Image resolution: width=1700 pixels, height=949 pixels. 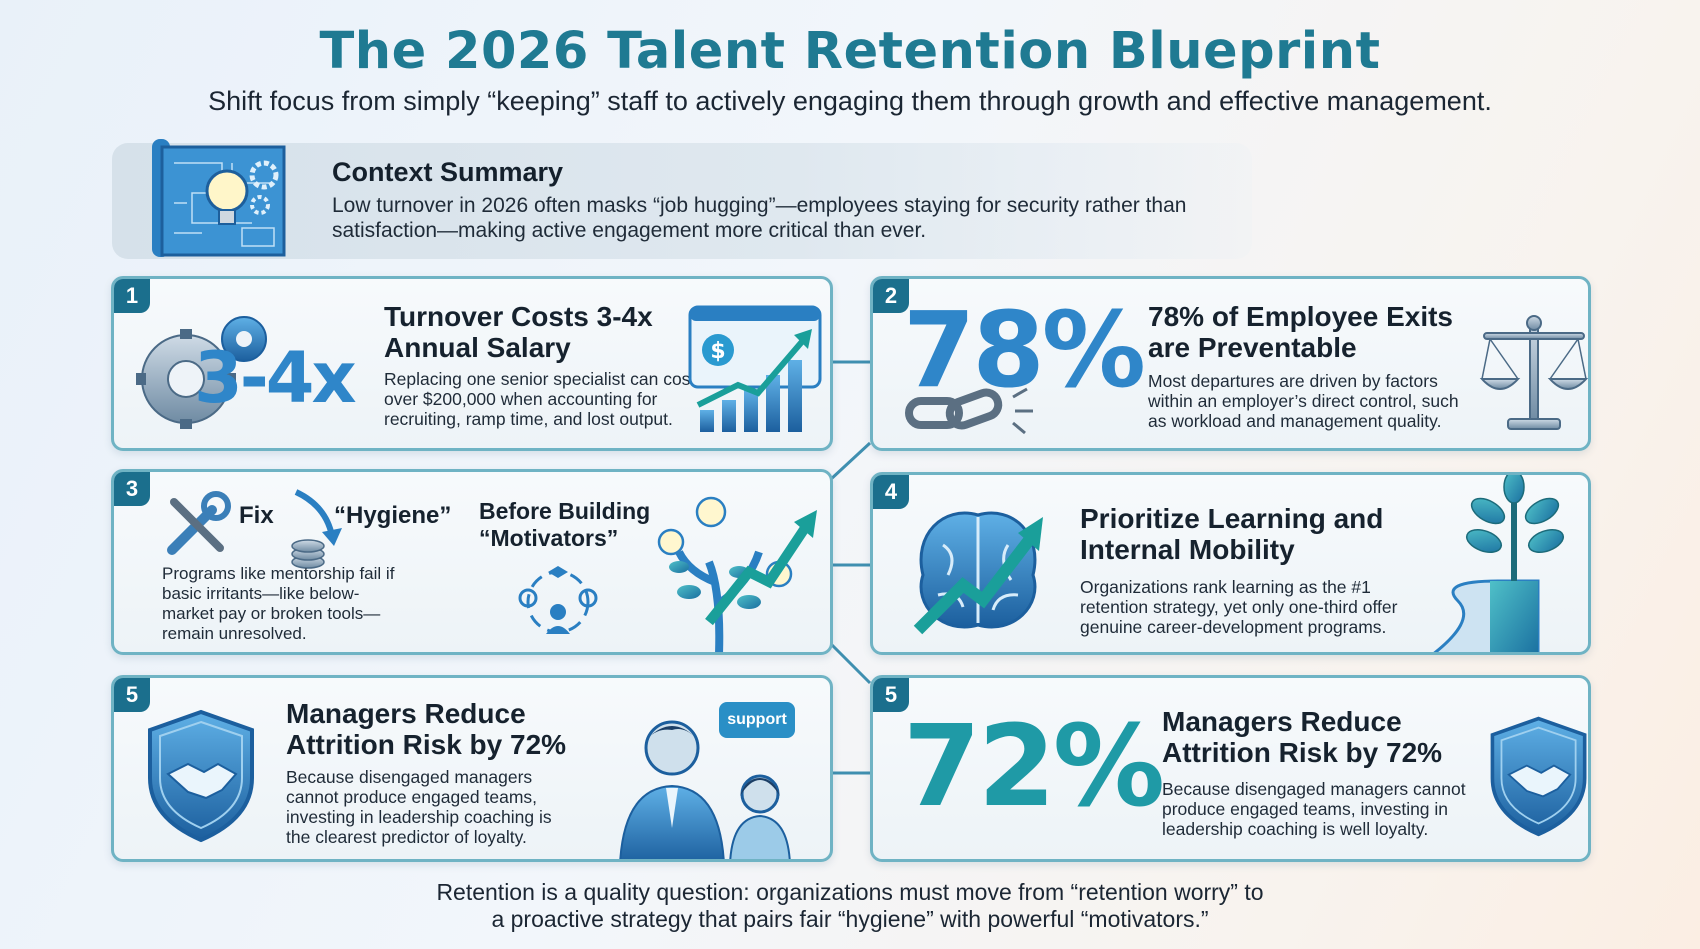 I want to click on idea-tree-icon, so click(x=737, y=574).